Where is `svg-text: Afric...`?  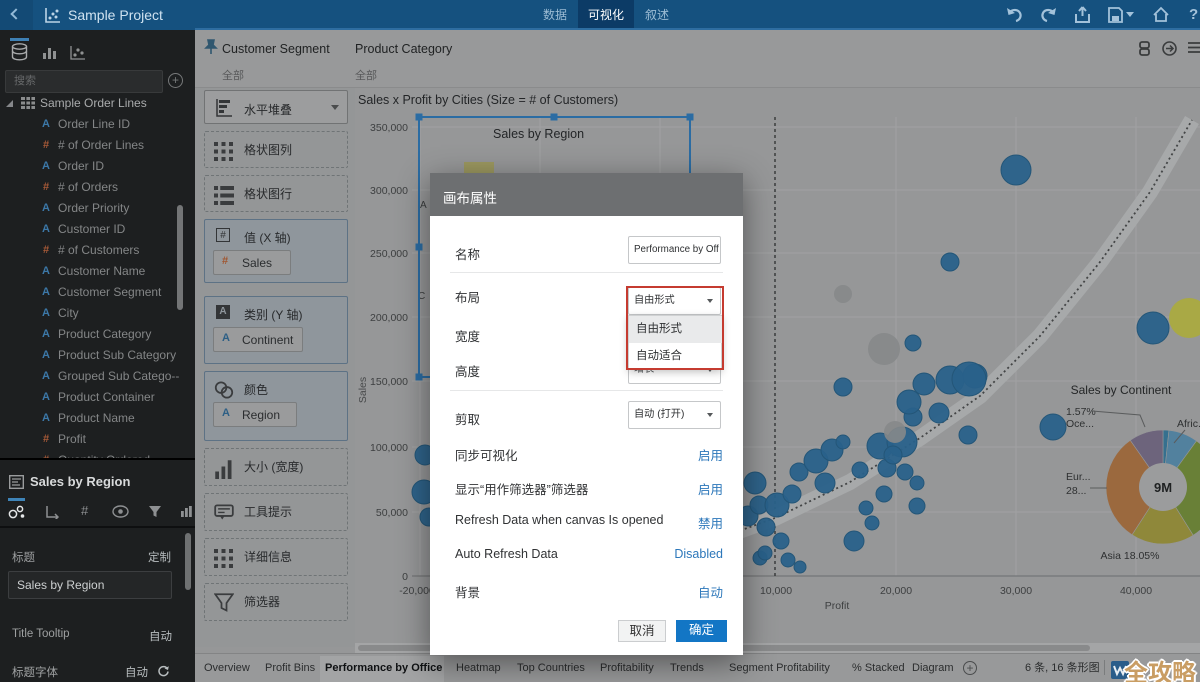 svg-text: Afric... is located at coordinates (1188, 424).